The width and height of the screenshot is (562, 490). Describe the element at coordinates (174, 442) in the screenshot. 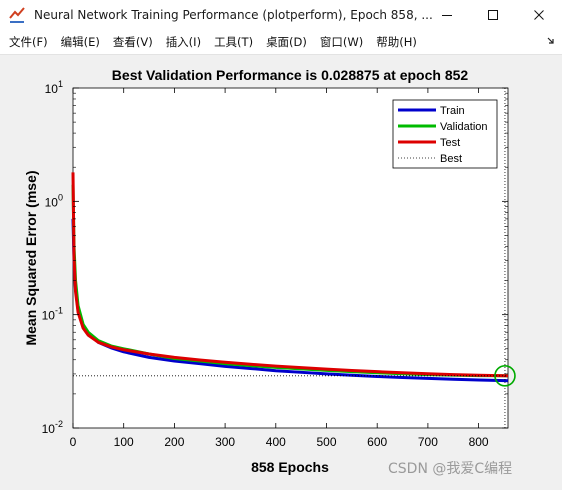

I see `x-tick-label: 200` at that location.